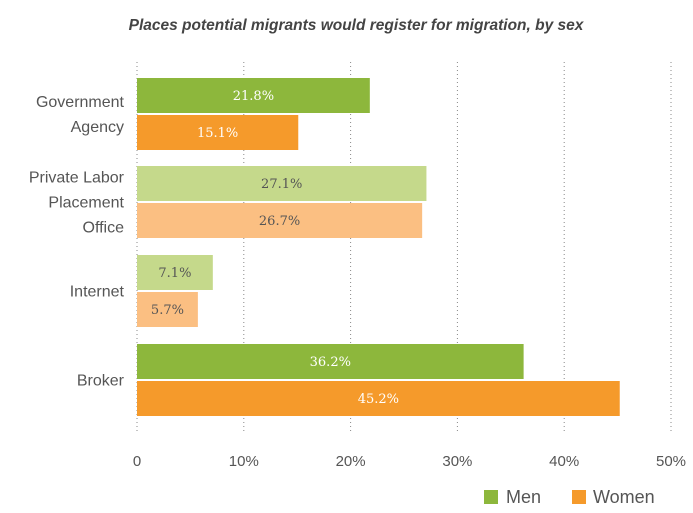  I want to click on bar-value-label: 45.2%, so click(378, 399).